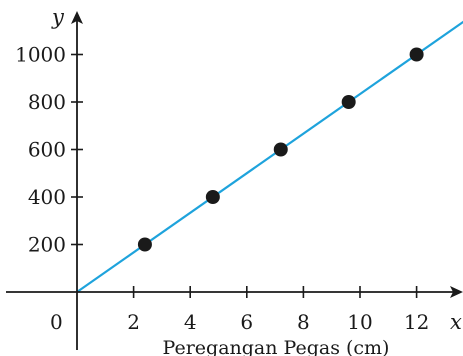  Describe the element at coordinates (276, 346) in the screenshot. I see `x-axis-caption: Peregangan Pegas (cm)` at that location.